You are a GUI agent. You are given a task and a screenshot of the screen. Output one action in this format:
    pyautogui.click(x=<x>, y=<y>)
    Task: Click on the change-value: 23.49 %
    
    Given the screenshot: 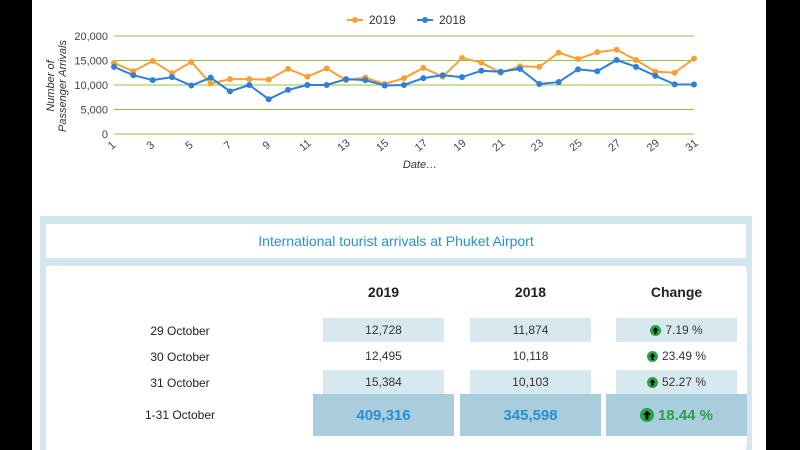 What is the action you would take?
    pyautogui.click(x=684, y=356)
    